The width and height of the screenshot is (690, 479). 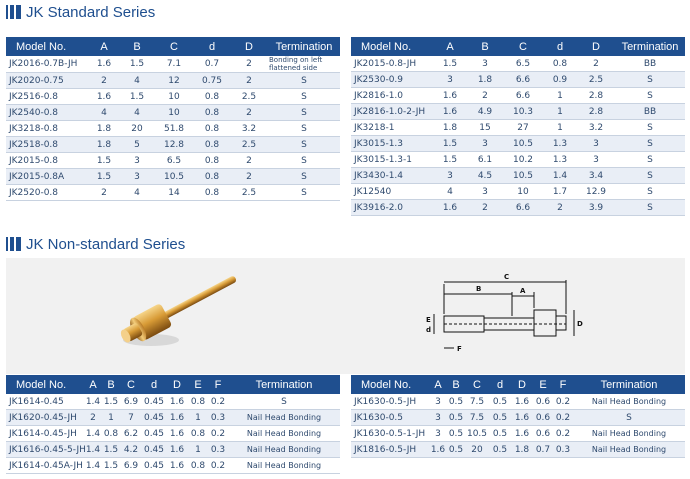 I want to click on dim-label-d: D, so click(x=580, y=324).